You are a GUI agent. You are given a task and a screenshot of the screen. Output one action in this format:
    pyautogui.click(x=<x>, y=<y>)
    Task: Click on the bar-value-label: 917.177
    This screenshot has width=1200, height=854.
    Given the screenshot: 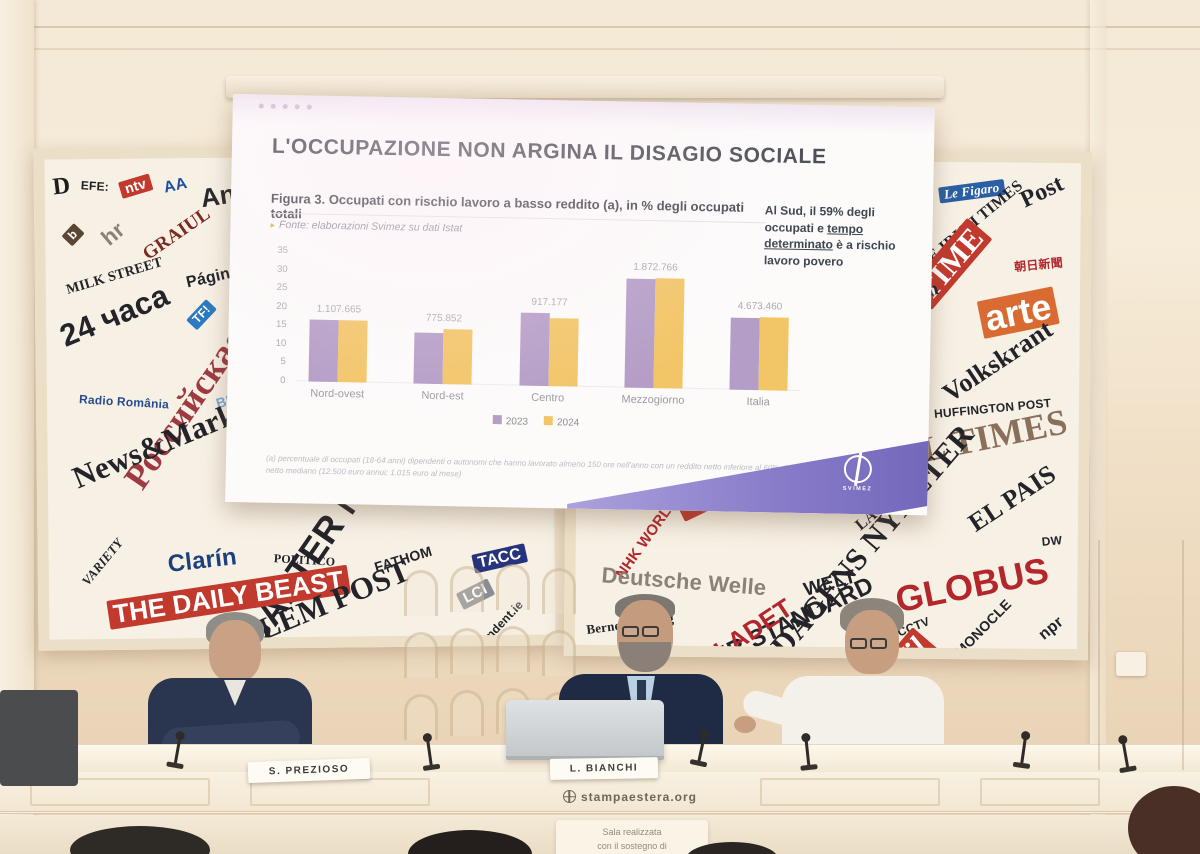 What is the action you would take?
    pyautogui.click(x=549, y=302)
    